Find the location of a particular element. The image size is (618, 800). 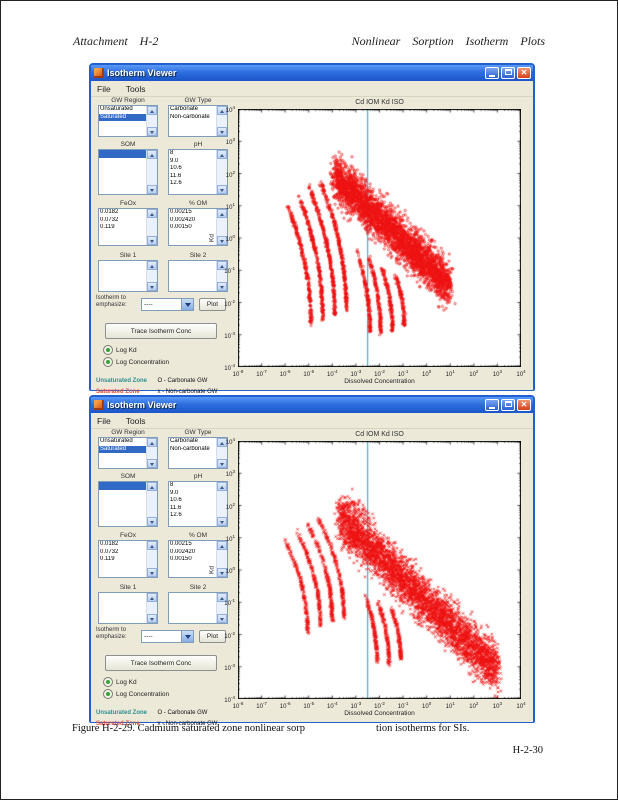

scatter-plot-canvas is located at coordinates (379, 238).